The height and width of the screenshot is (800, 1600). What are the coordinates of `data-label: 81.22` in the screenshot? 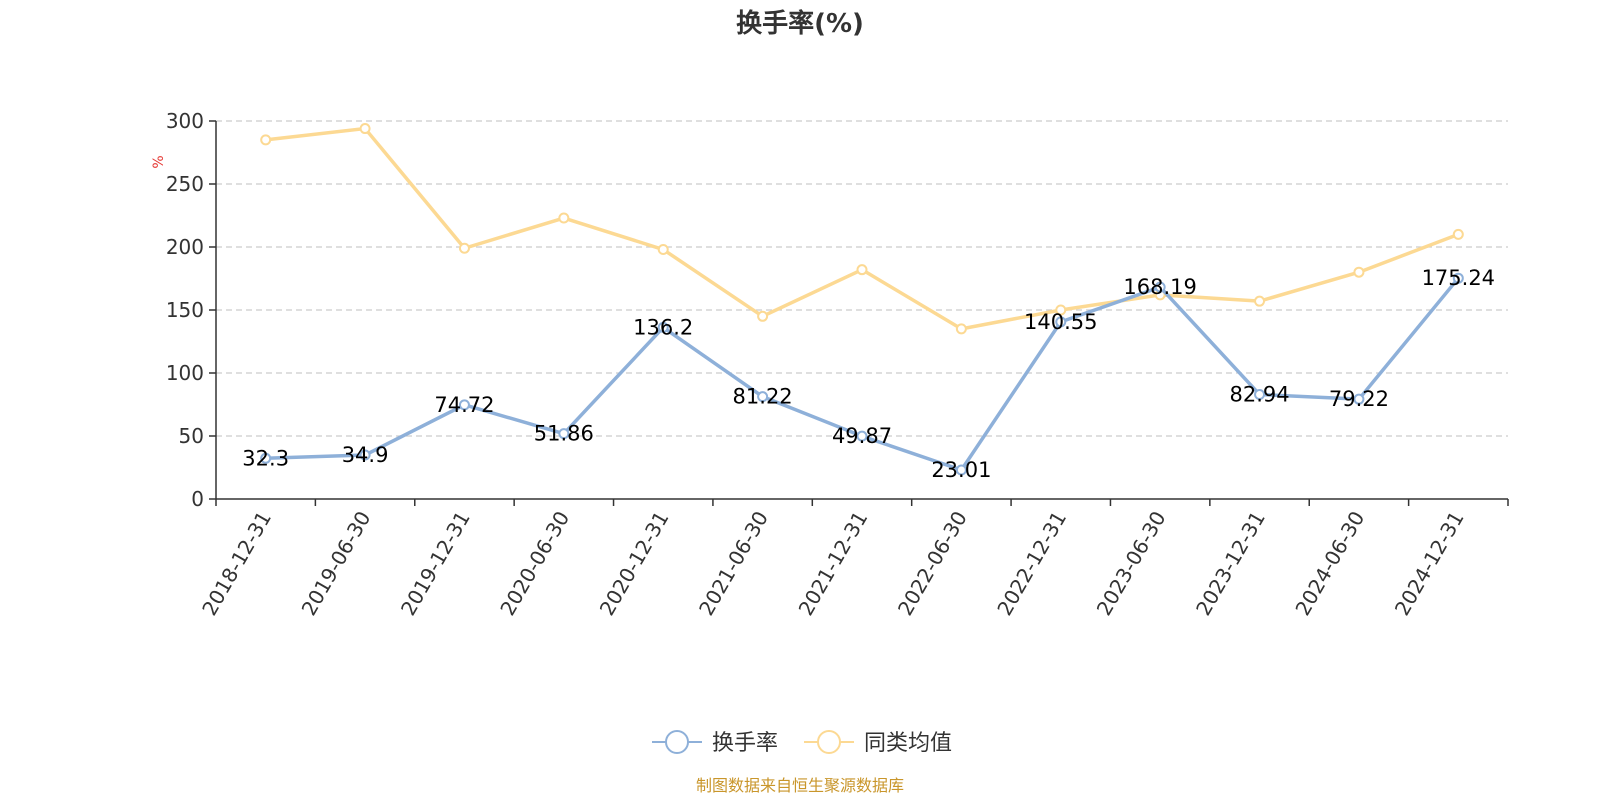 It's located at (763, 397).